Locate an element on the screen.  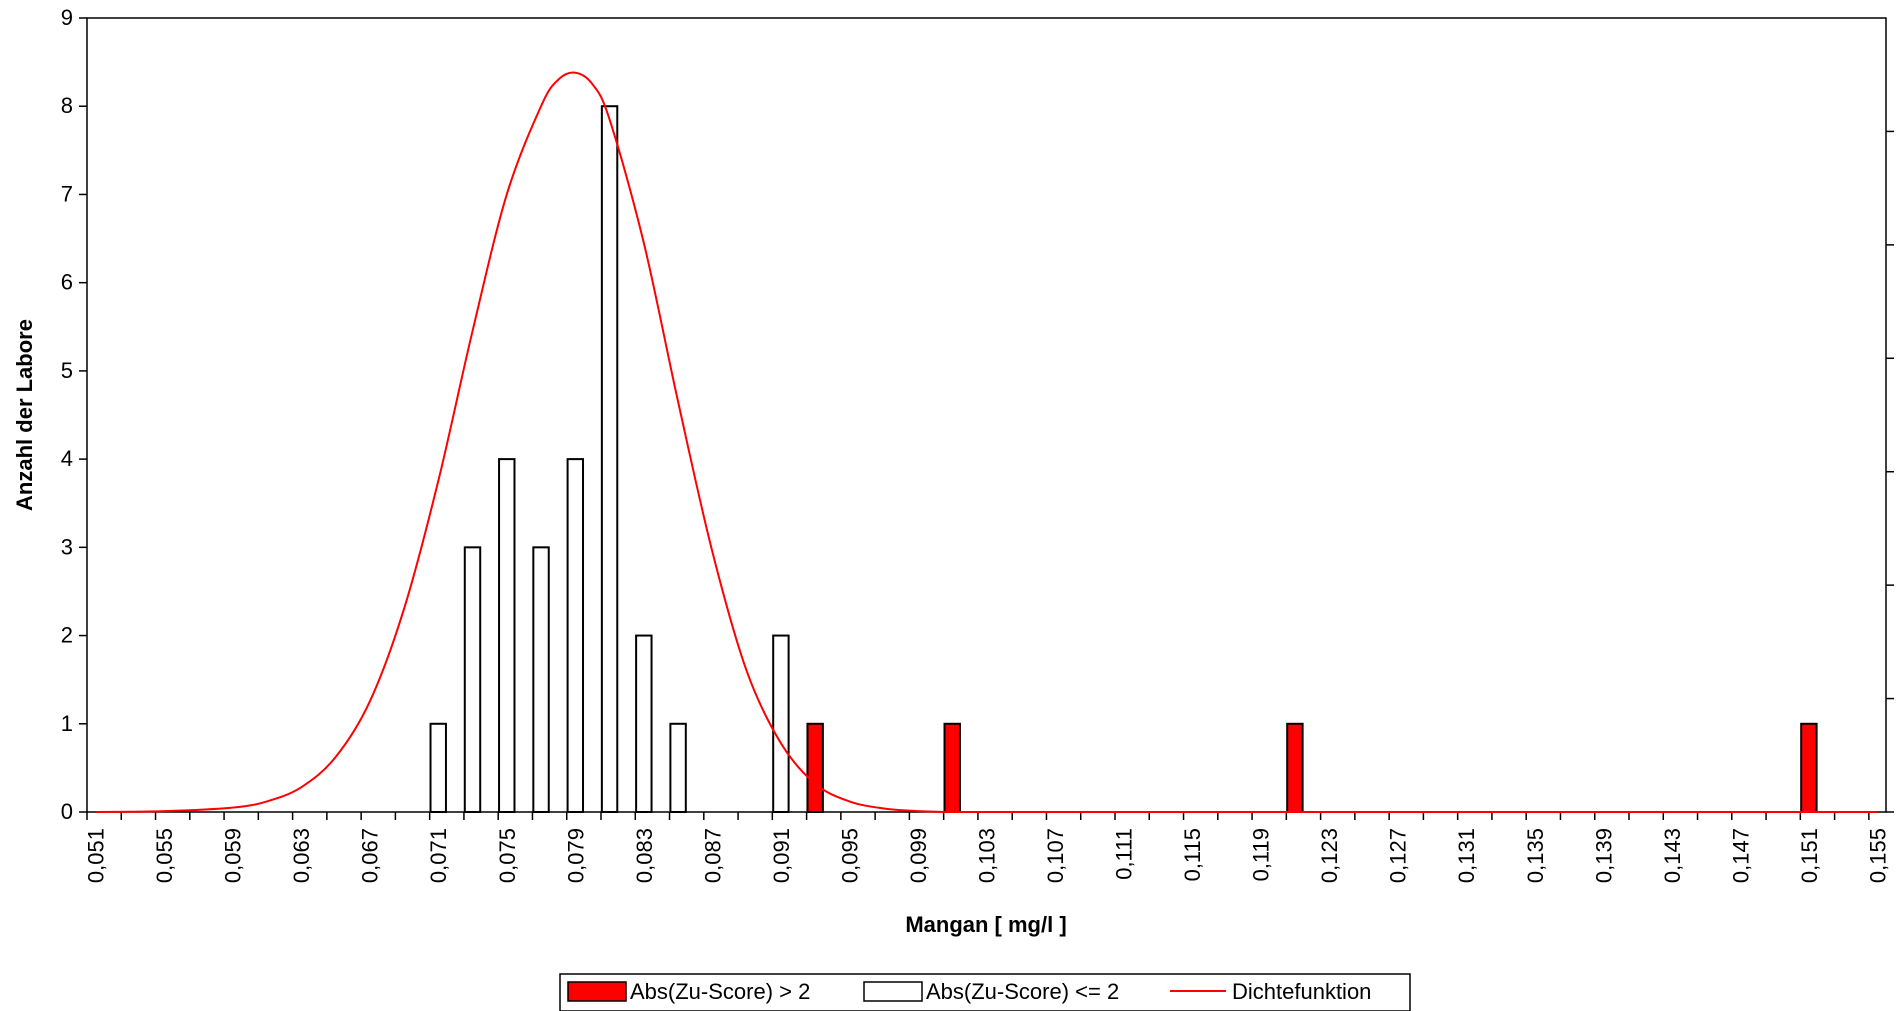
x-tick-label: 0,051 is located at coordinates (96, 855).